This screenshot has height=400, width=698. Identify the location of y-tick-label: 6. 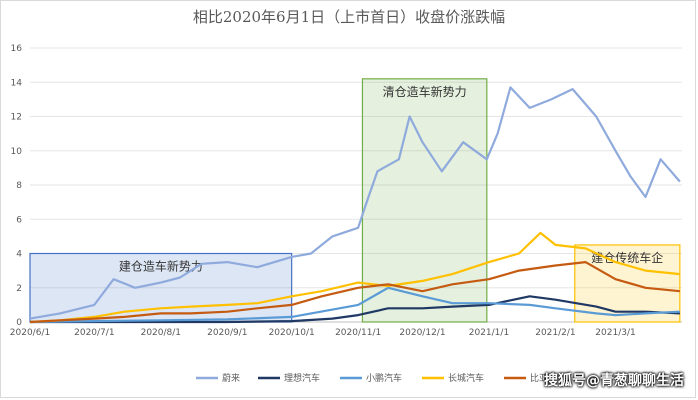
(19, 220).